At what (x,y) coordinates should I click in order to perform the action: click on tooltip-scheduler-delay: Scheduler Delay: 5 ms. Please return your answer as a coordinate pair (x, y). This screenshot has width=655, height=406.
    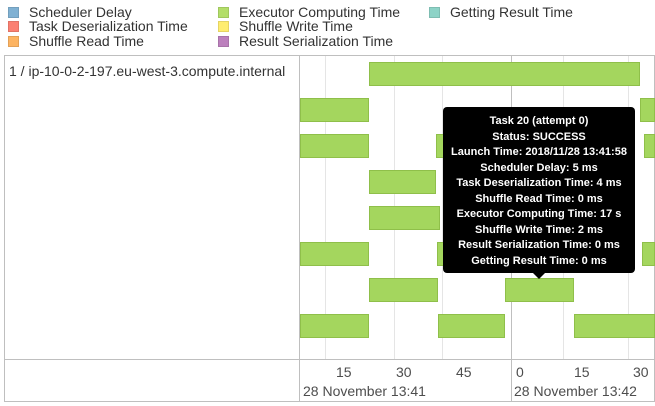
    Looking at the image, I should click on (539, 167).